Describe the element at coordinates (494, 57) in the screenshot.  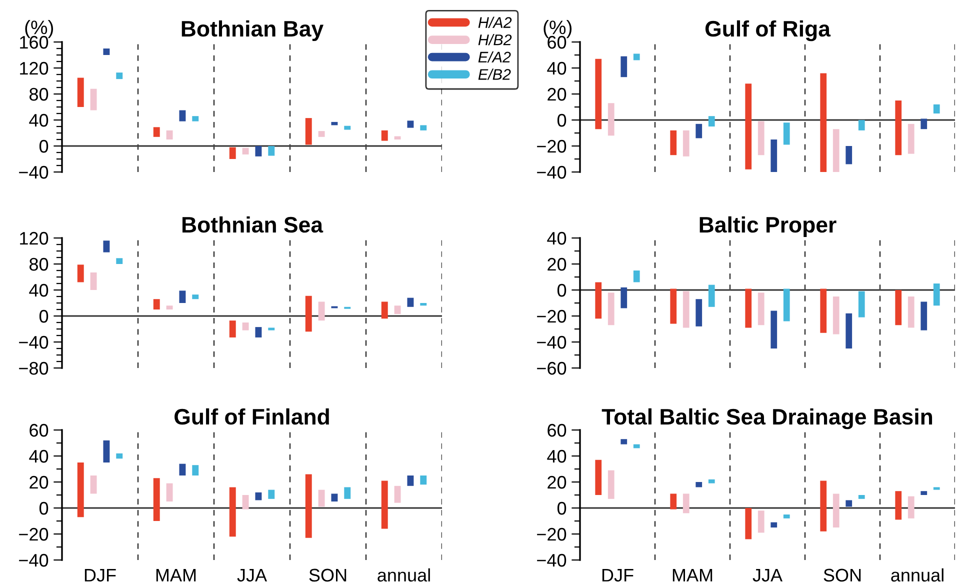
I see `legend-label: E/A2` at that location.